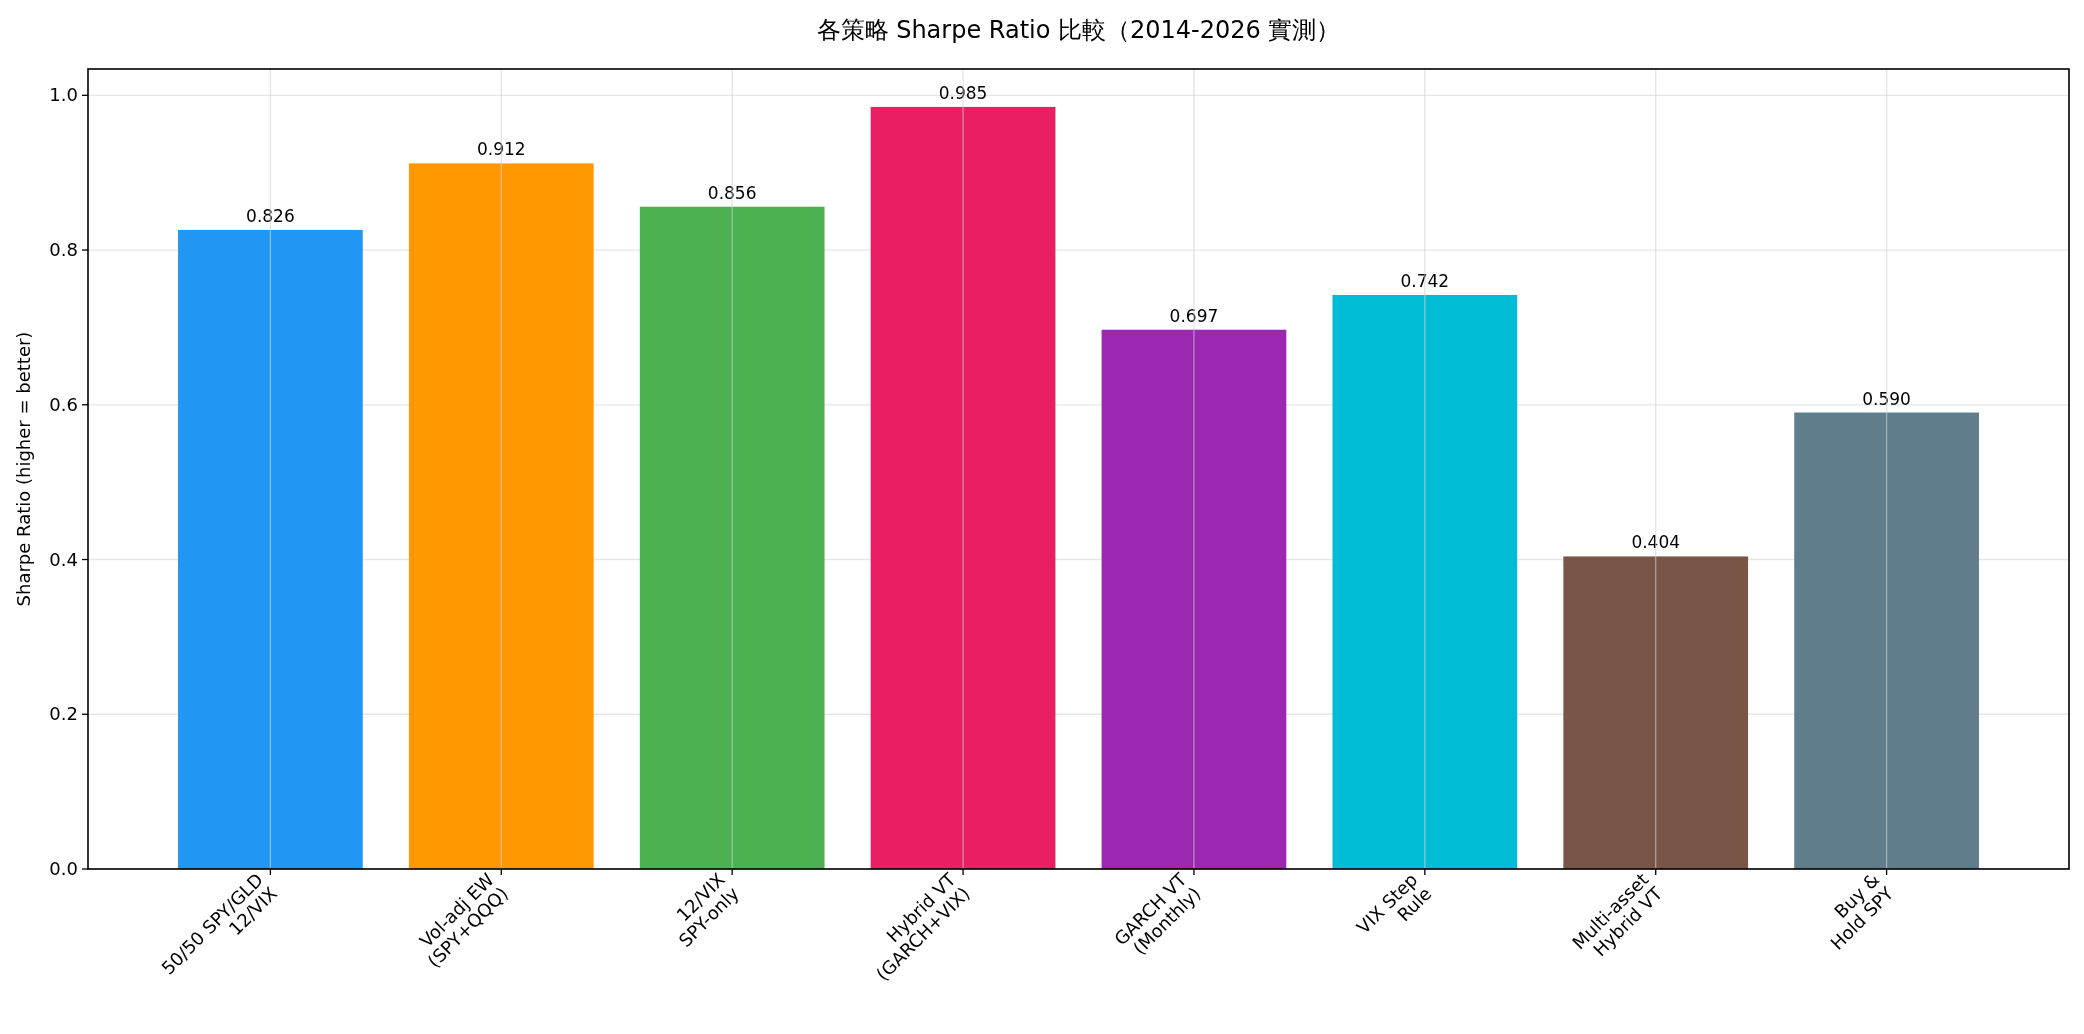 This screenshot has height=1034, width=2084. What do you see at coordinates (501, 149) in the screenshot?
I see `data-label: 0.912` at bounding box center [501, 149].